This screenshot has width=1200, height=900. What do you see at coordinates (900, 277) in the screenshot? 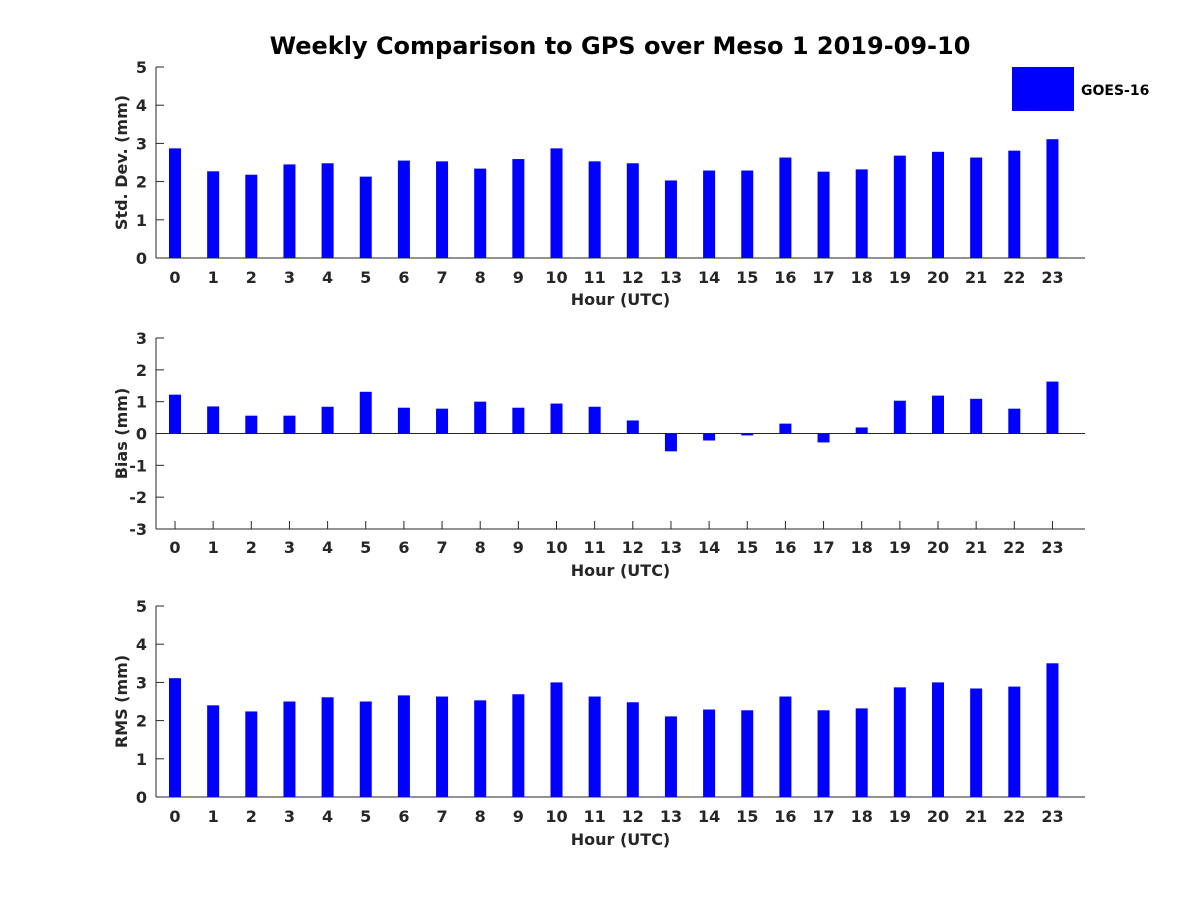
I see `std-dev-x-tick-label: 19` at bounding box center [900, 277].